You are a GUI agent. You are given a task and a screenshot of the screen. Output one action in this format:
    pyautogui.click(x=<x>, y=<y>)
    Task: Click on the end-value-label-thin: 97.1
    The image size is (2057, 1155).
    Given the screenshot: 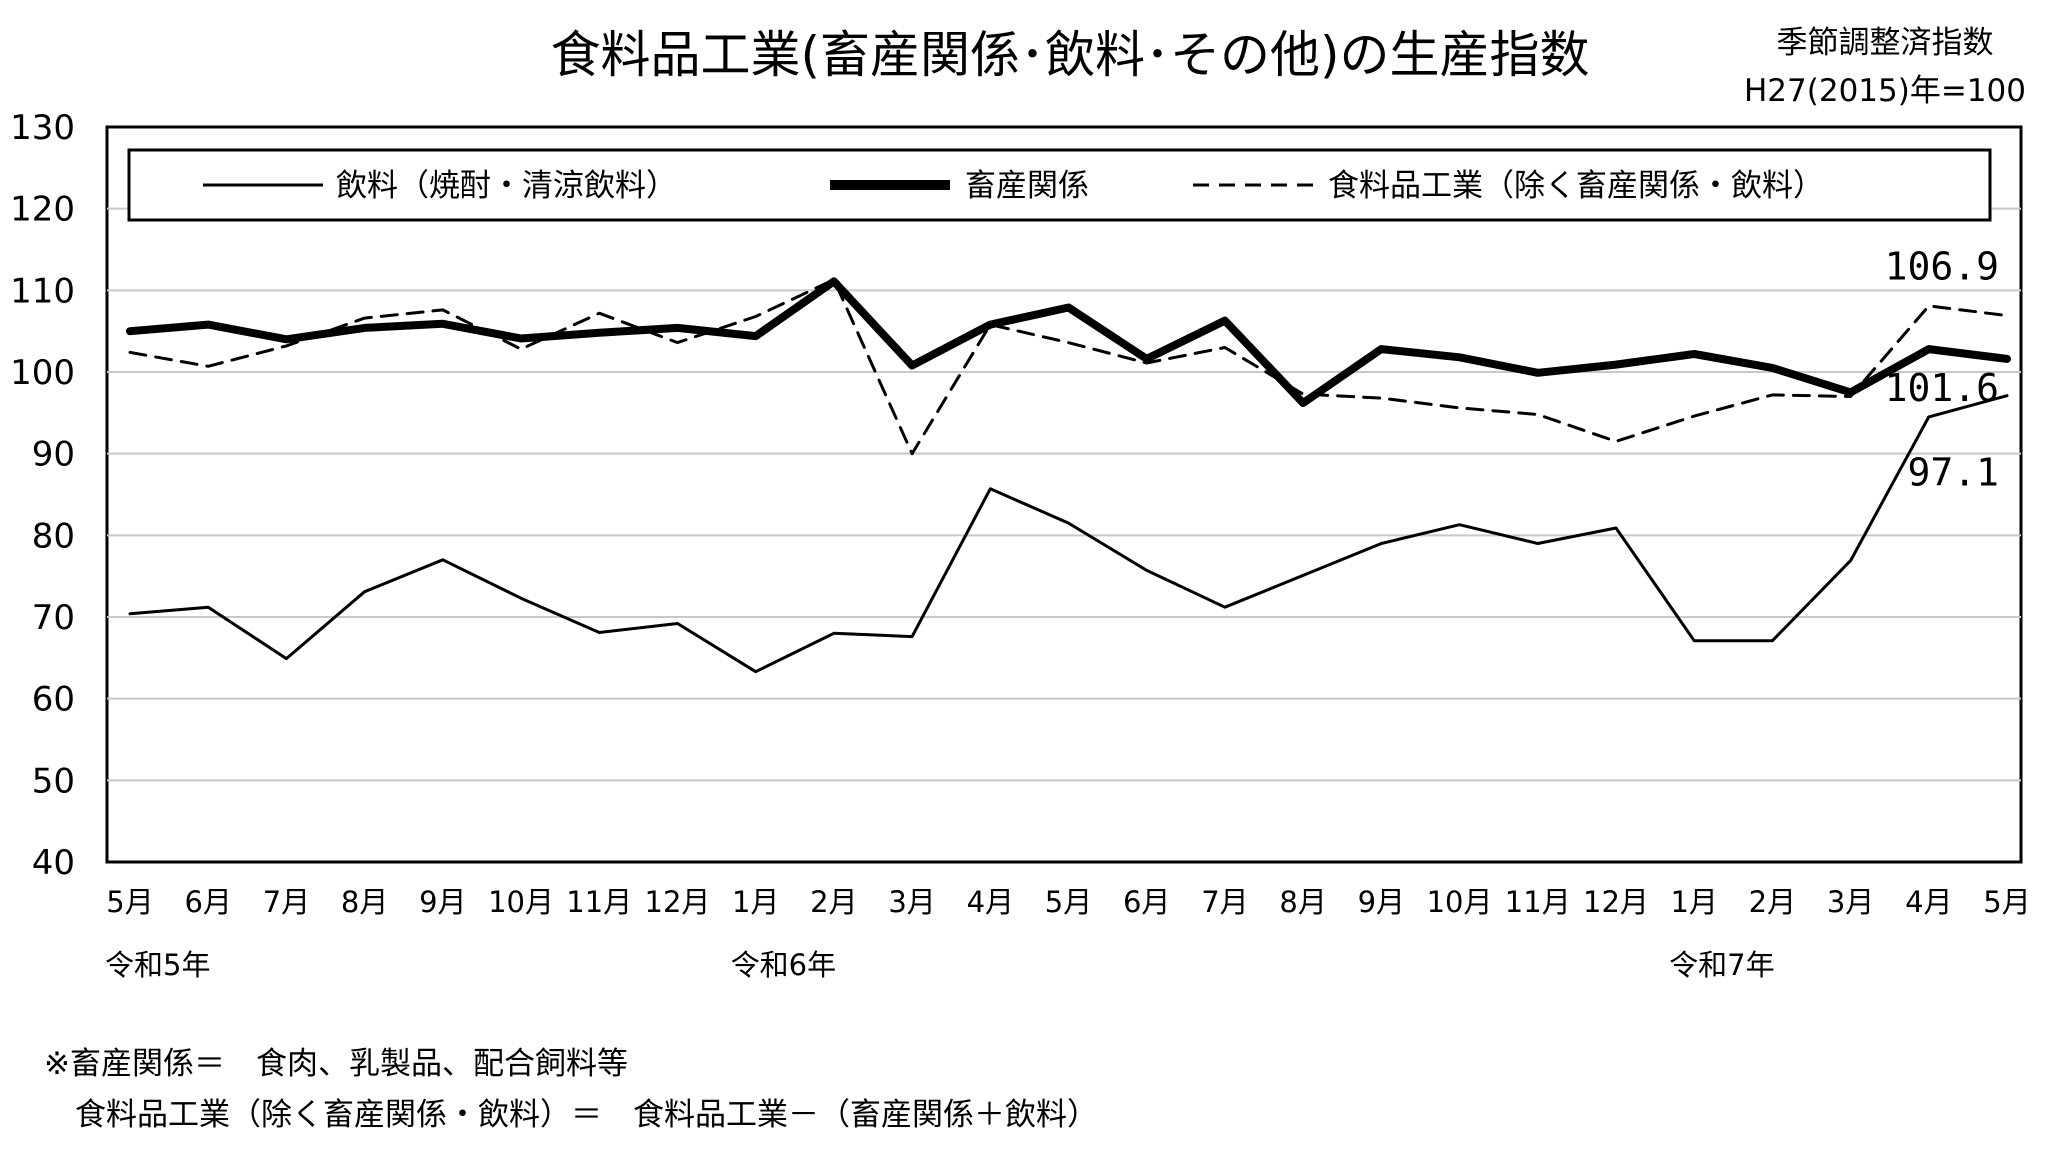 What is the action you would take?
    pyautogui.click(x=1953, y=473)
    